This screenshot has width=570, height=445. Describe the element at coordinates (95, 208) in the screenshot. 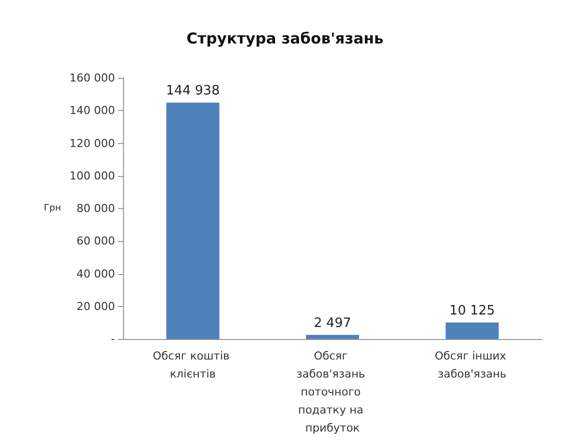

I see `y-tick-label: 80 000` at that location.